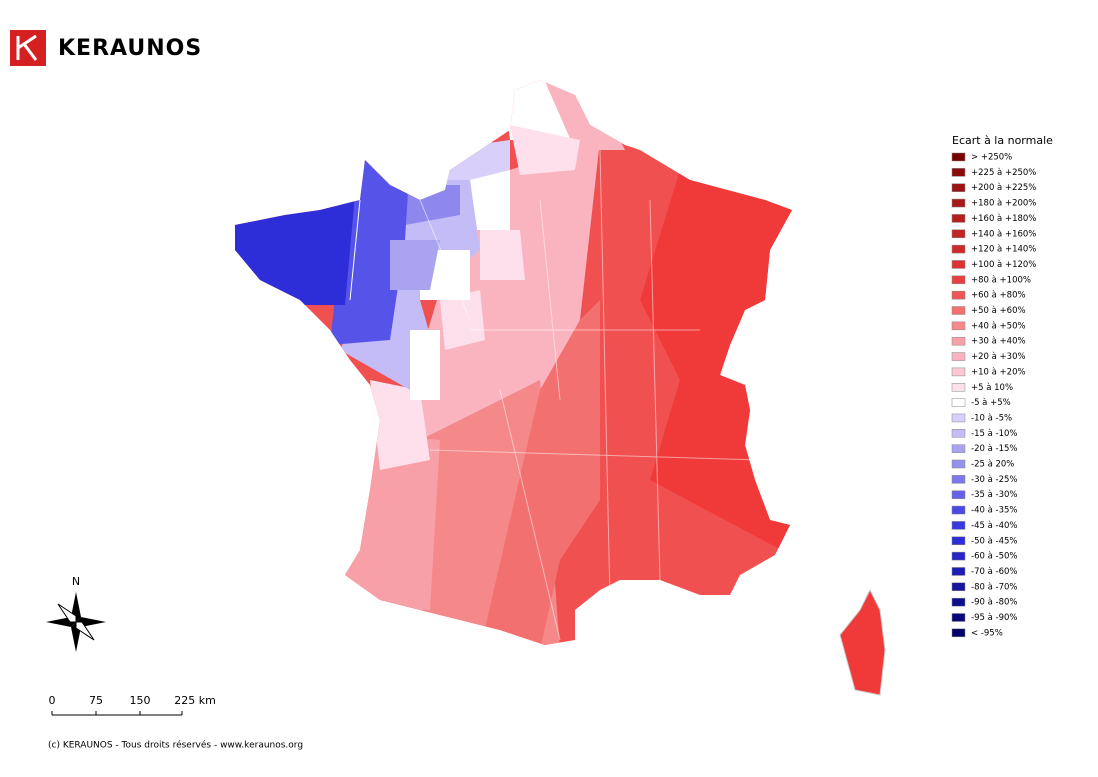 This screenshot has width=1098, height=777. Describe the element at coordinates (1003, 219) in the screenshot. I see `legend-label: +160 à +180%` at that location.